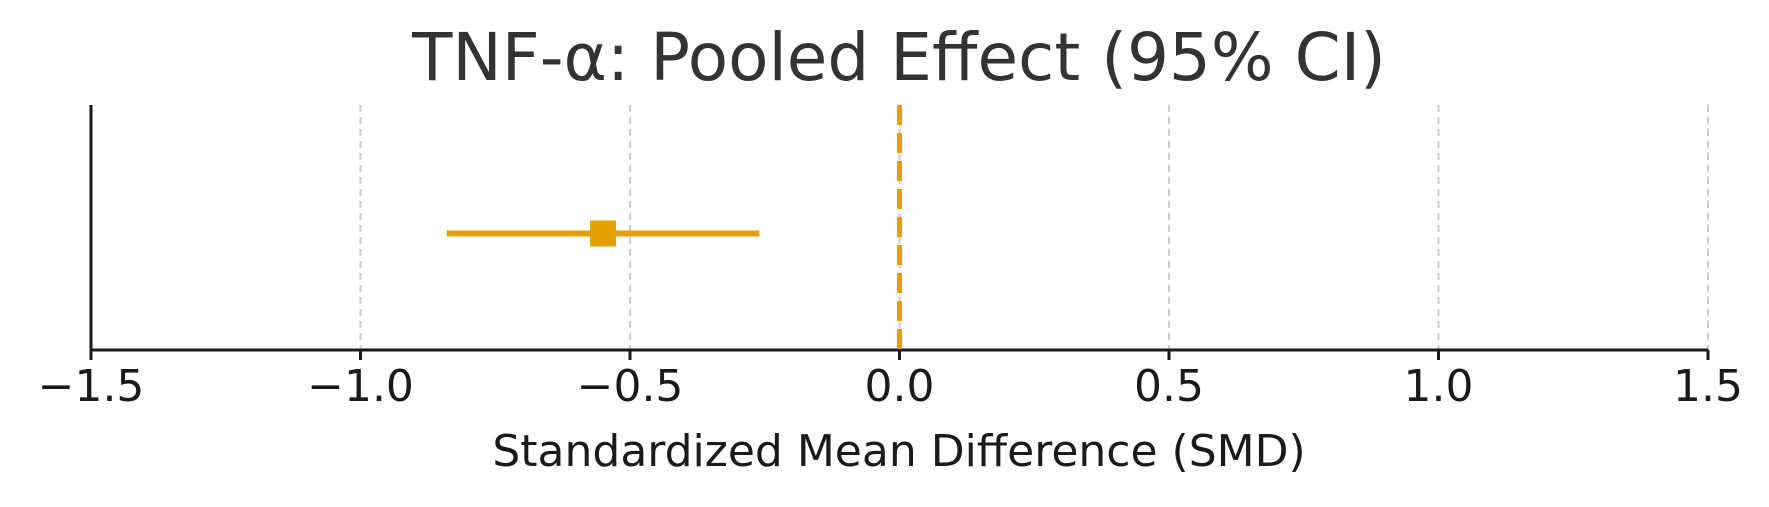  What do you see at coordinates (91, 386) in the screenshot?
I see `x-tick-label: −1.5` at bounding box center [91, 386].